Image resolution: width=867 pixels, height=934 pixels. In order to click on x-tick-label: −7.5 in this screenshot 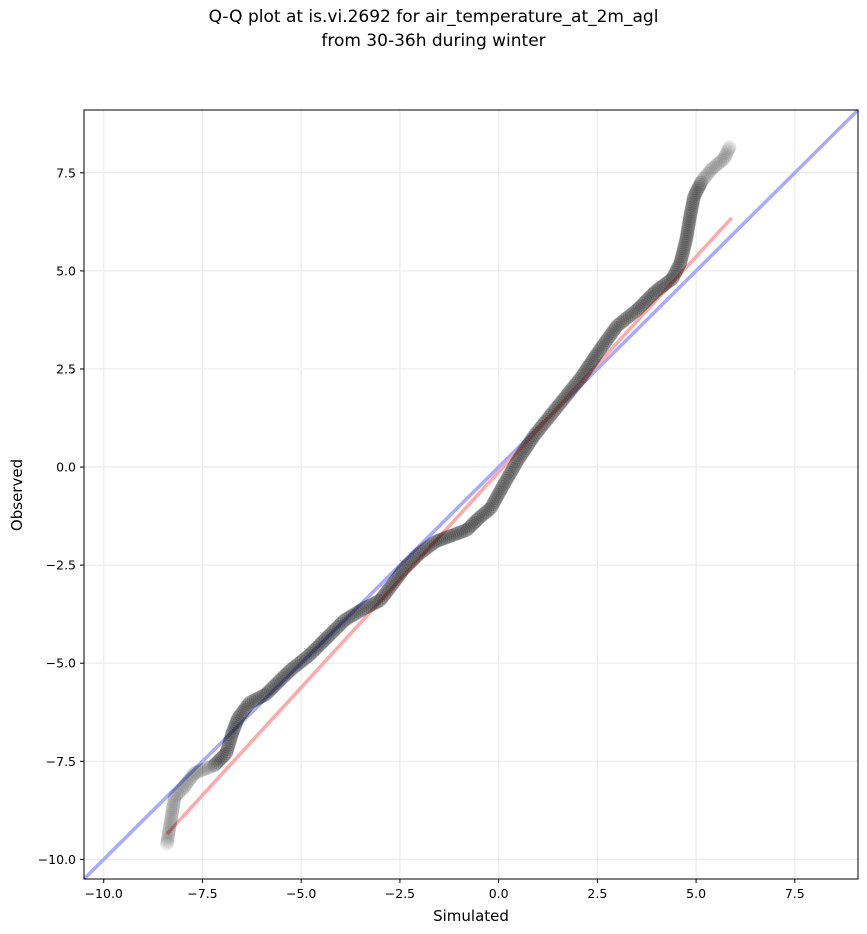, I will do `click(202, 893)`.